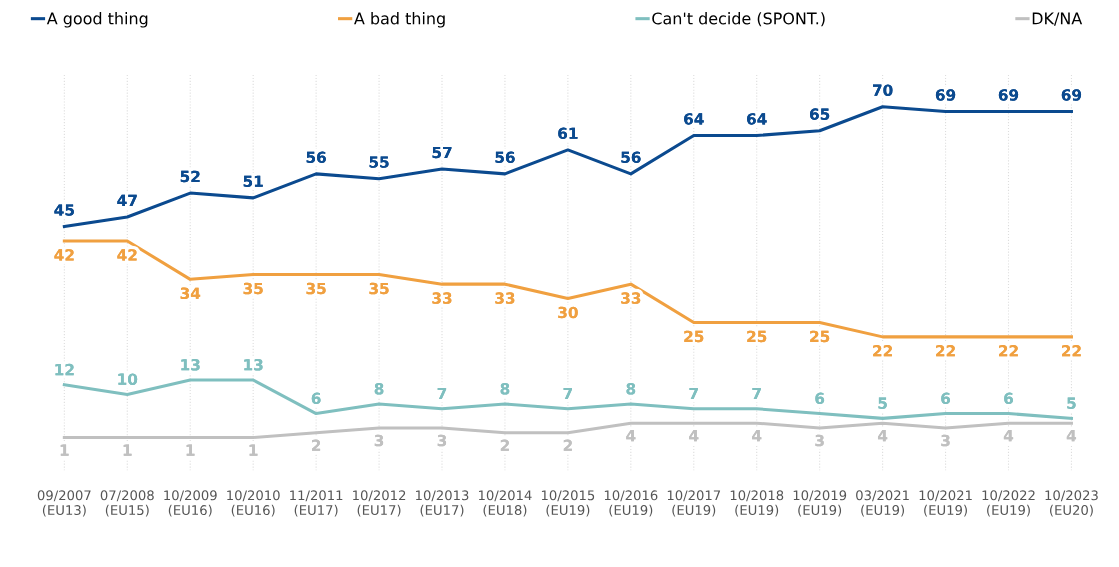 This screenshot has width=1119, height=567. I want to click on data-label: 55, so click(379, 162).